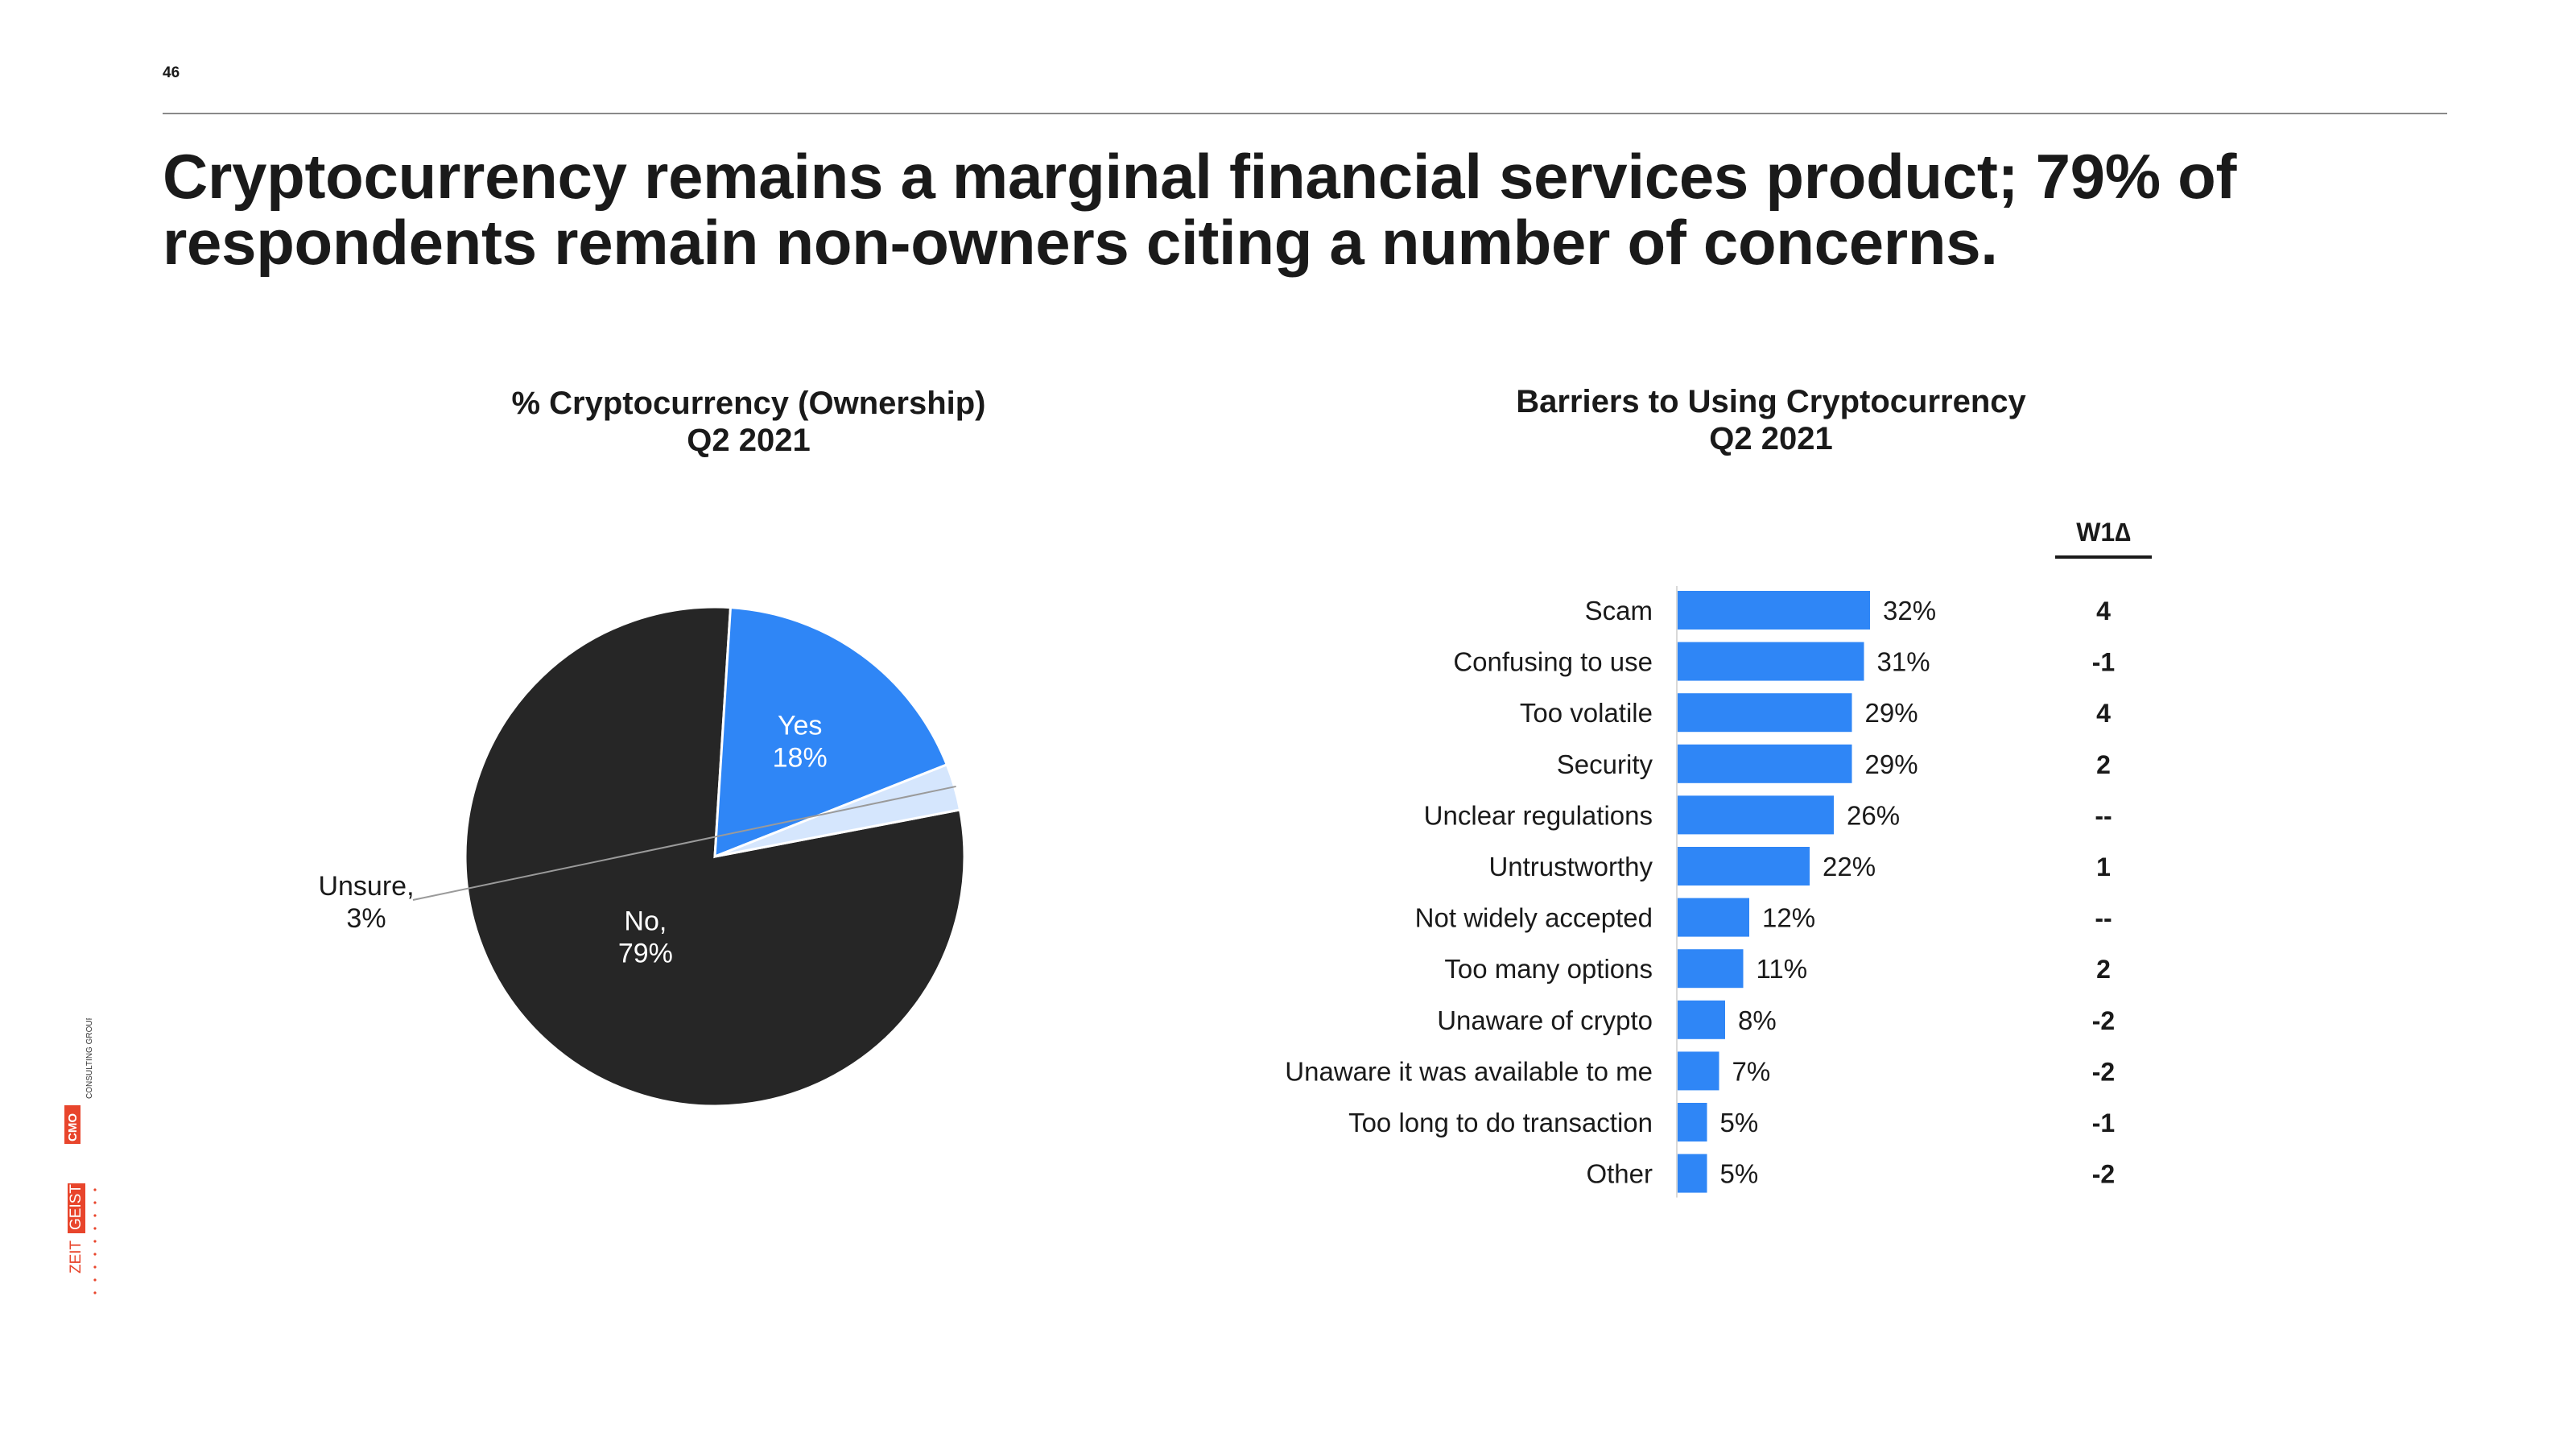 Image resolution: width=2576 pixels, height=1449 pixels. Describe the element at coordinates (1788, 918) in the screenshot. I see `bar-value-label: 12%` at that location.